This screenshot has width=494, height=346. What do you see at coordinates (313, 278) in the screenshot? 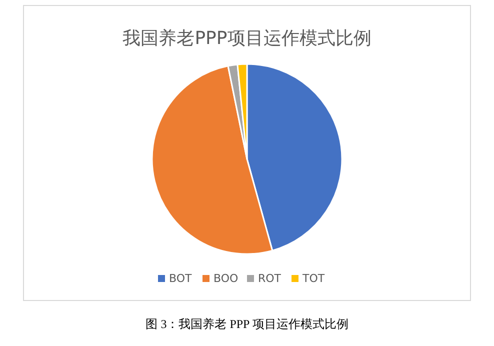
I see `legend-label: TOT` at bounding box center [313, 278].